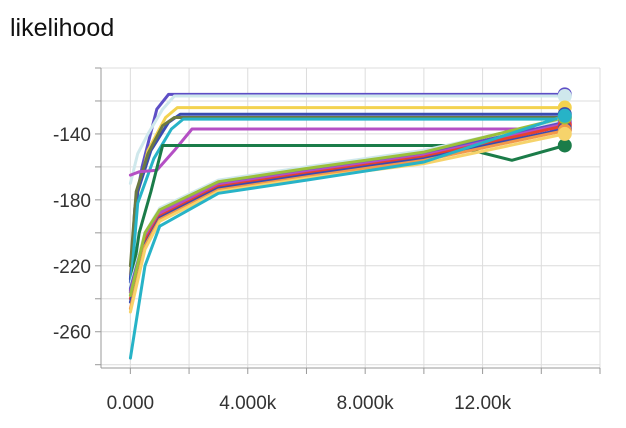 The height and width of the screenshot is (428, 626). I want to click on chart-title: likelihood, so click(62, 28).